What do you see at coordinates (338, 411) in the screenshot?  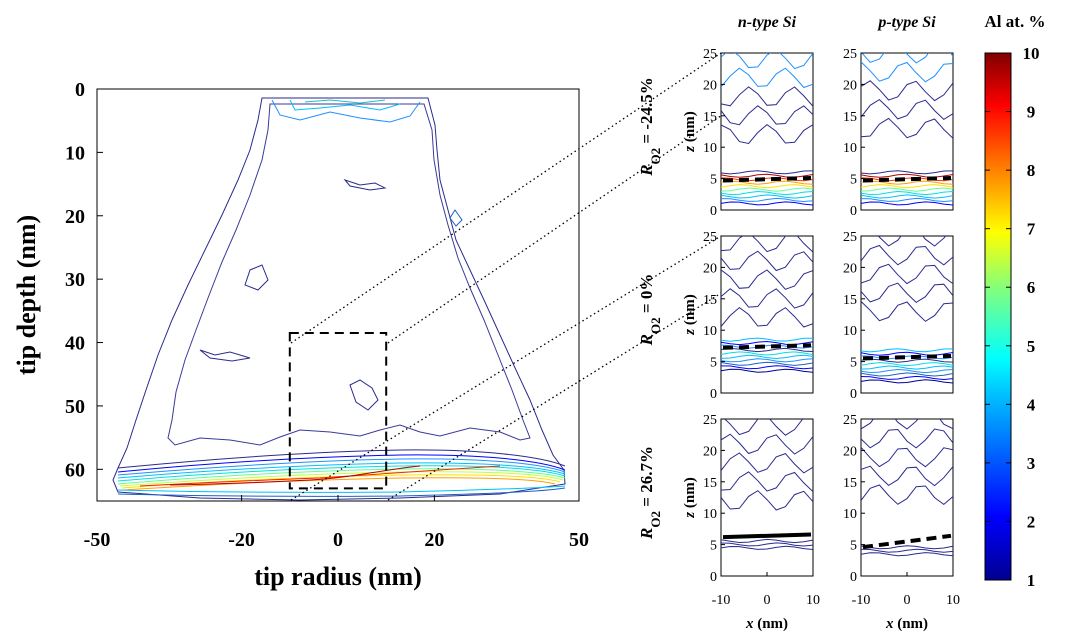 I see `roi-box` at bounding box center [338, 411].